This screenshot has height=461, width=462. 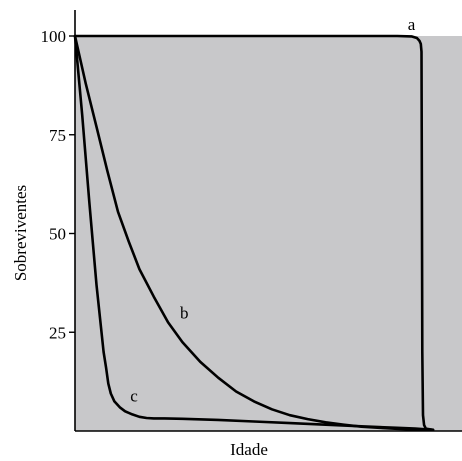 I want to click on y-ticks: 25 50 75 100, so click(x=58, y=184).